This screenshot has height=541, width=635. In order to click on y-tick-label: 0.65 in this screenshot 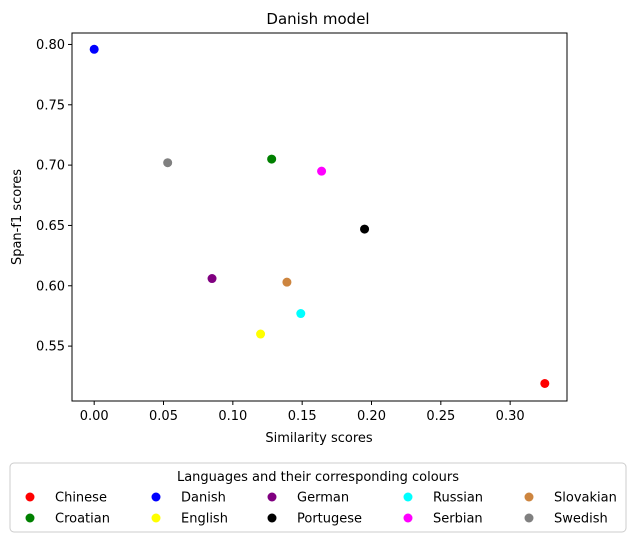, I will do `click(50, 226)`.